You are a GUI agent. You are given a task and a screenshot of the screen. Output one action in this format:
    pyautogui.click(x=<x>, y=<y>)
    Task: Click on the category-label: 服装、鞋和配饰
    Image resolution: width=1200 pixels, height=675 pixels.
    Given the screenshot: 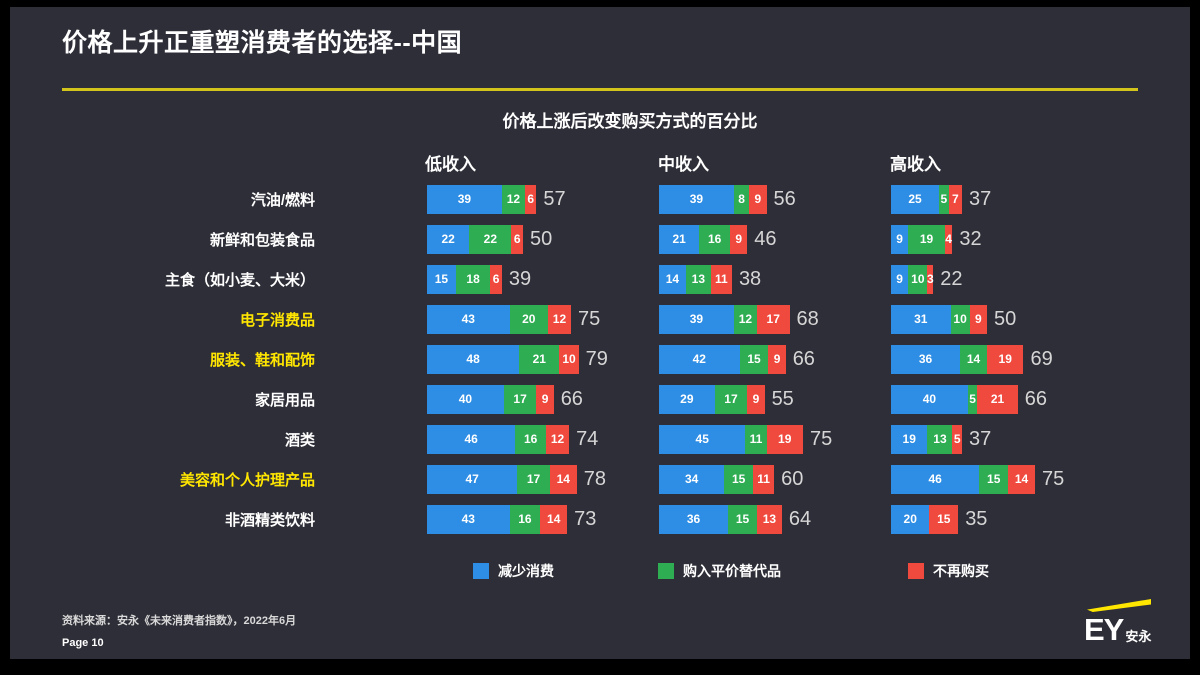 What is the action you would take?
    pyautogui.click(x=262, y=360)
    